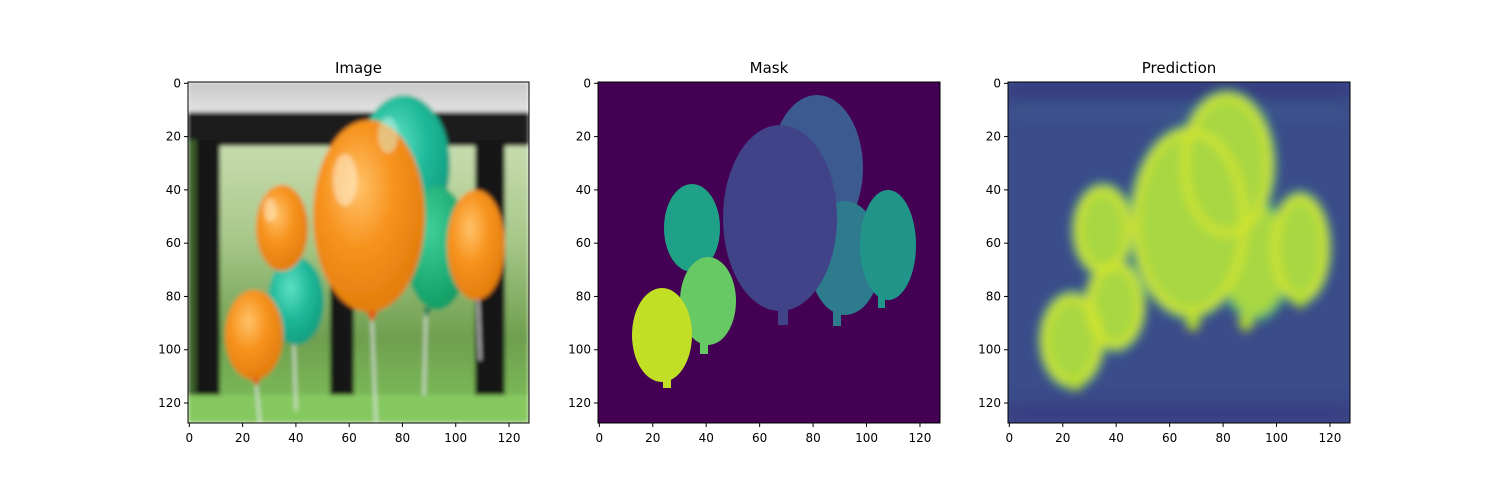 The width and height of the screenshot is (1500, 500). What do you see at coordinates (769, 68) in the screenshot?
I see `mask-title: Mask` at bounding box center [769, 68].